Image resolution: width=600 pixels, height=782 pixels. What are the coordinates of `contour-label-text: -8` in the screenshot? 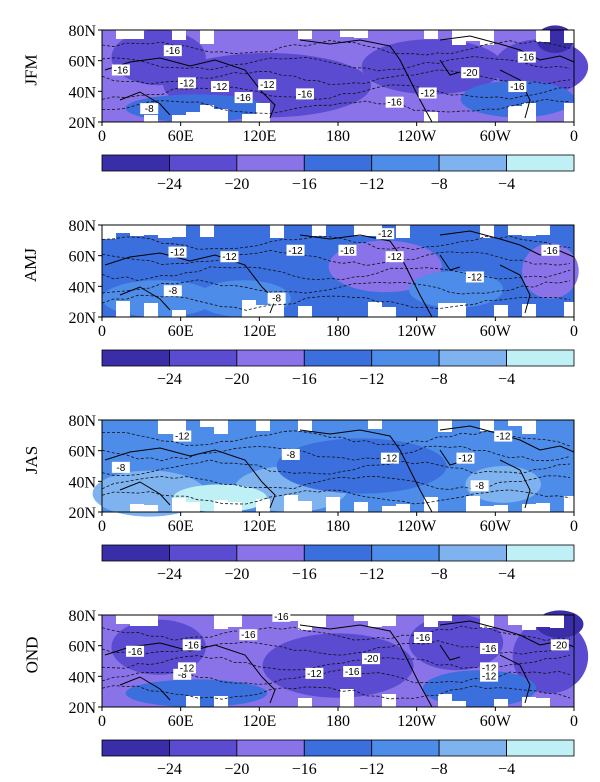 It's located at (276, 299).